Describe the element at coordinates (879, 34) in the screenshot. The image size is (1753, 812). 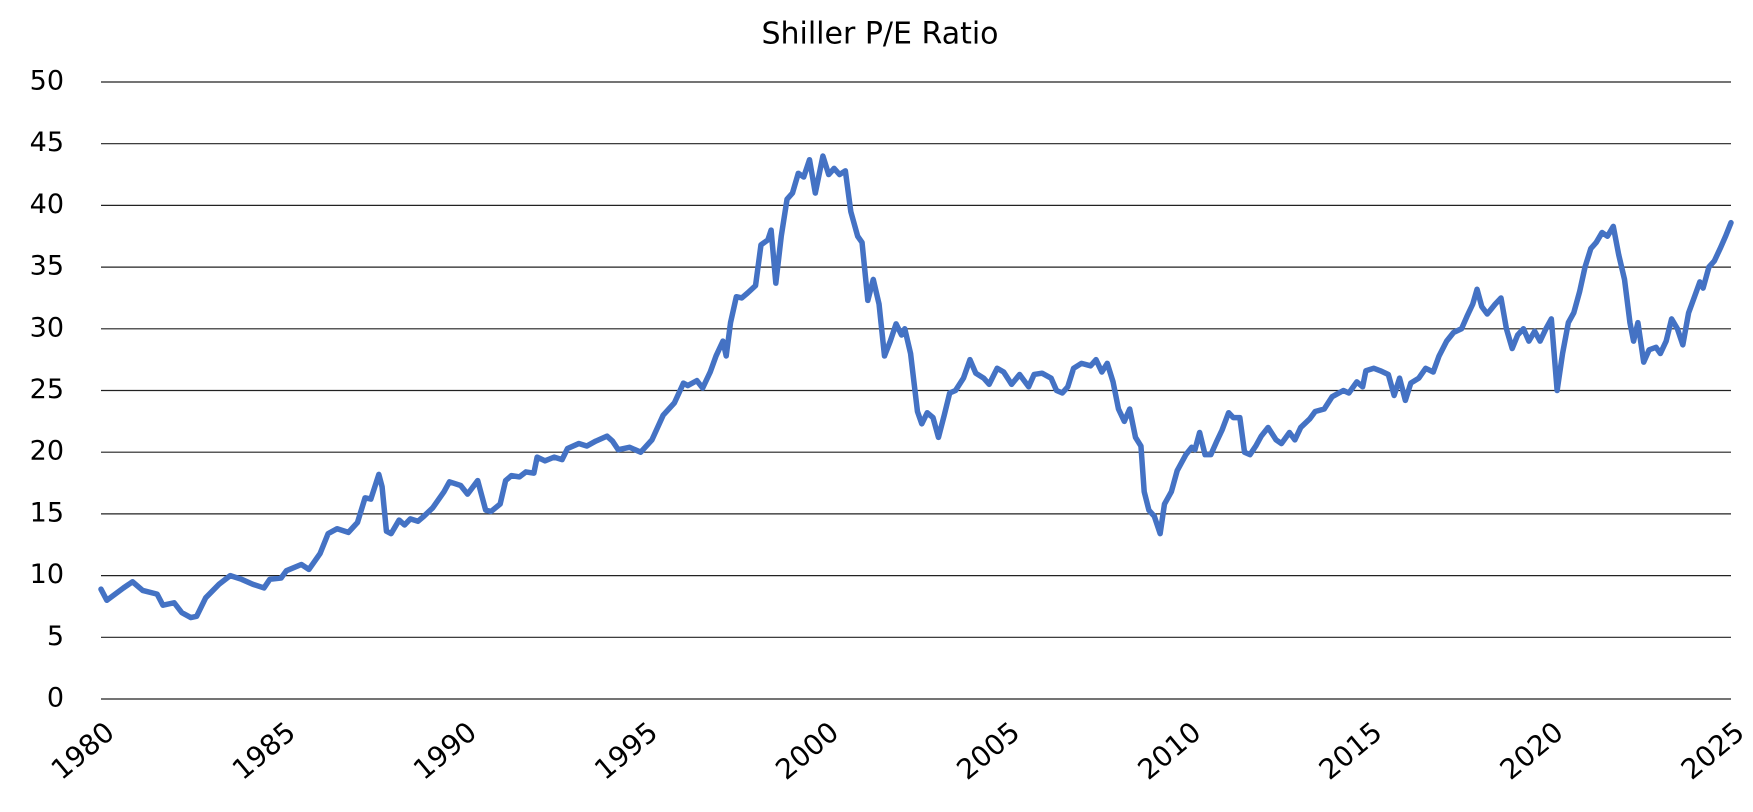
I see `chart-title: Shiller P/E Ratio` at that location.